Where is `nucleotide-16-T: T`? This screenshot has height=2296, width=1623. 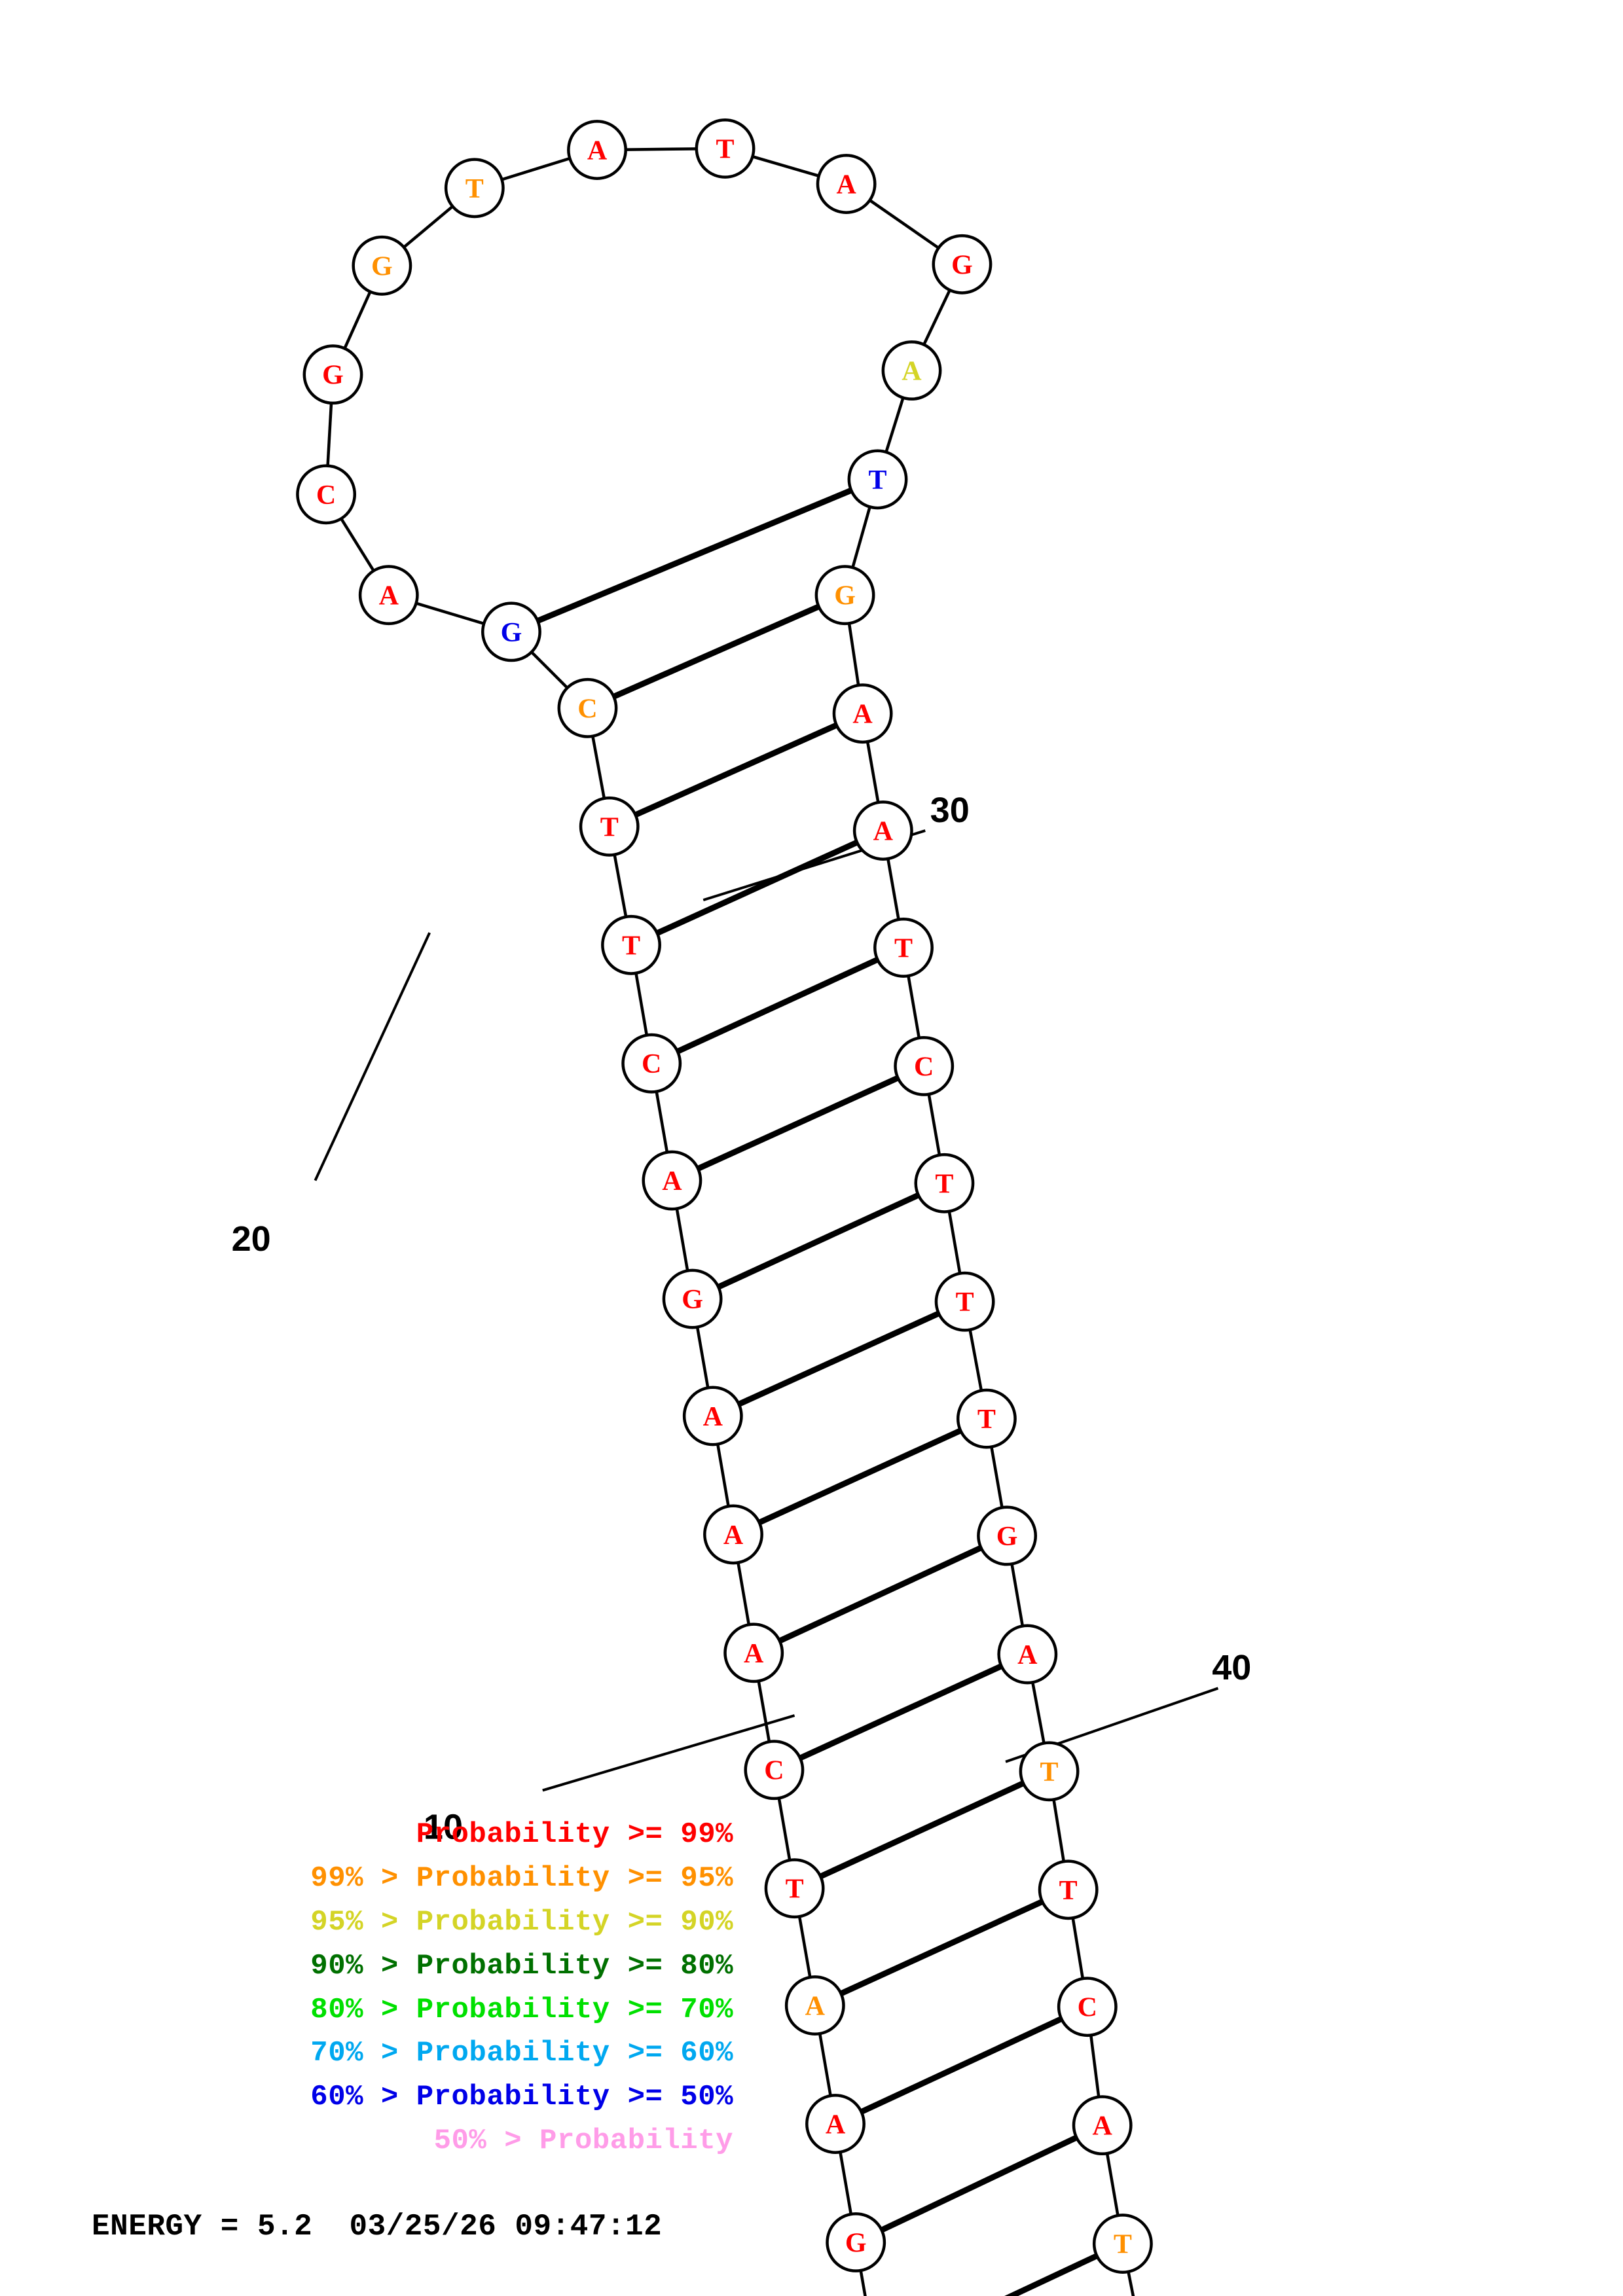 nucleotide-16-T: T is located at coordinates (986, 1418).